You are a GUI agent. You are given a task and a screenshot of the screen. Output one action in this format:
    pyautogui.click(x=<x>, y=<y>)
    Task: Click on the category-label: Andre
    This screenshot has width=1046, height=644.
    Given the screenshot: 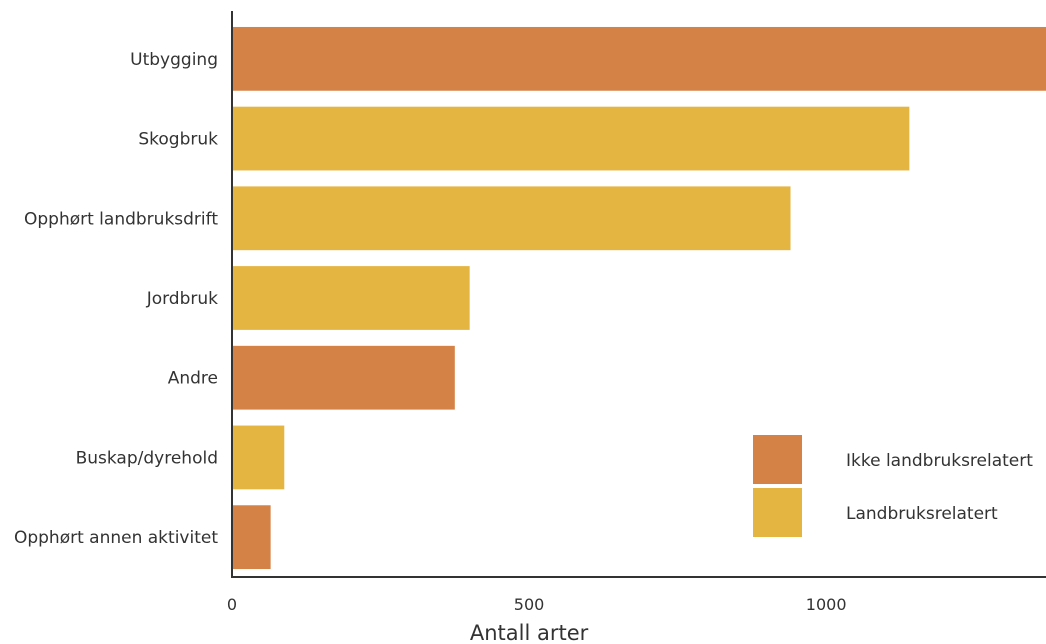 What is the action you would take?
    pyautogui.click(x=193, y=379)
    